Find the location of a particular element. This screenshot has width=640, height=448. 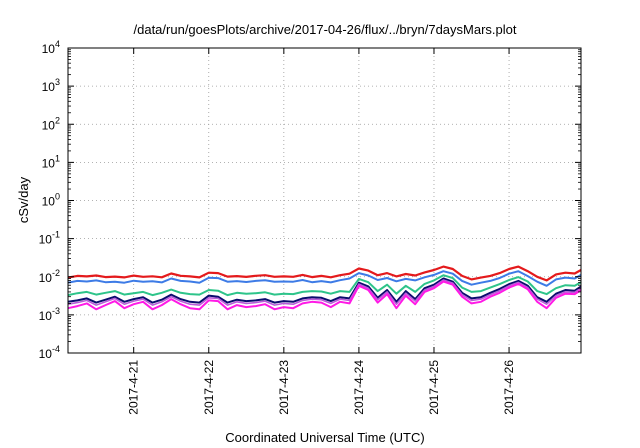

y-tick-label: 10³ is located at coordinates (51, 85).